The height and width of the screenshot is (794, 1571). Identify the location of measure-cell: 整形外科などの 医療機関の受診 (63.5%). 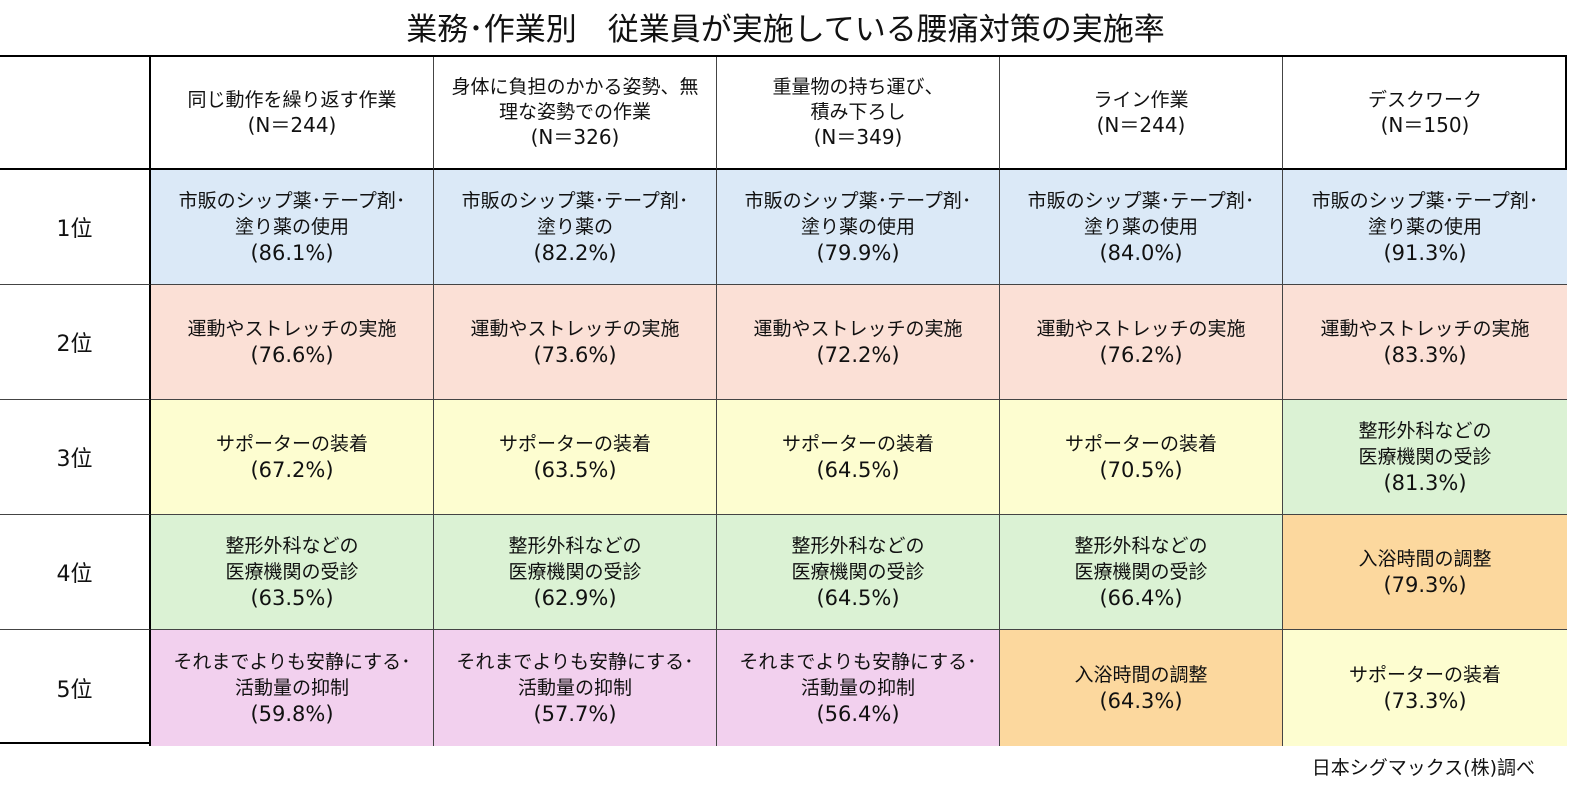
(292, 572).